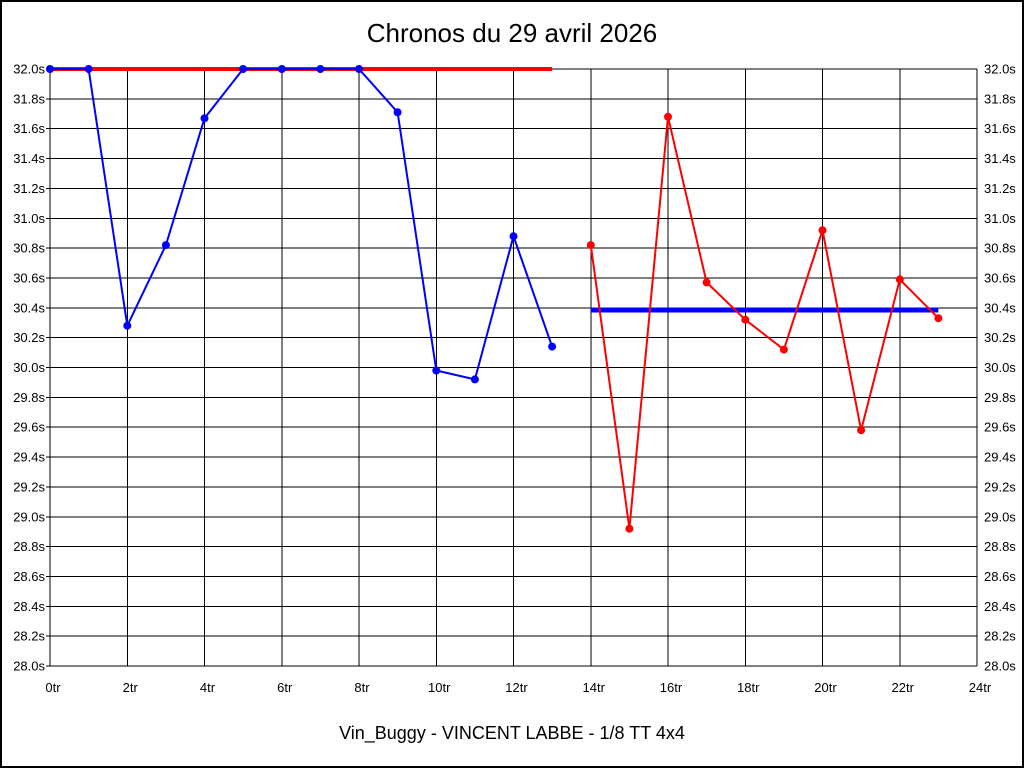 The width and height of the screenshot is (1024, 768). I want to click on y-tick-label-right: 30.0s, so click(1000, 367).